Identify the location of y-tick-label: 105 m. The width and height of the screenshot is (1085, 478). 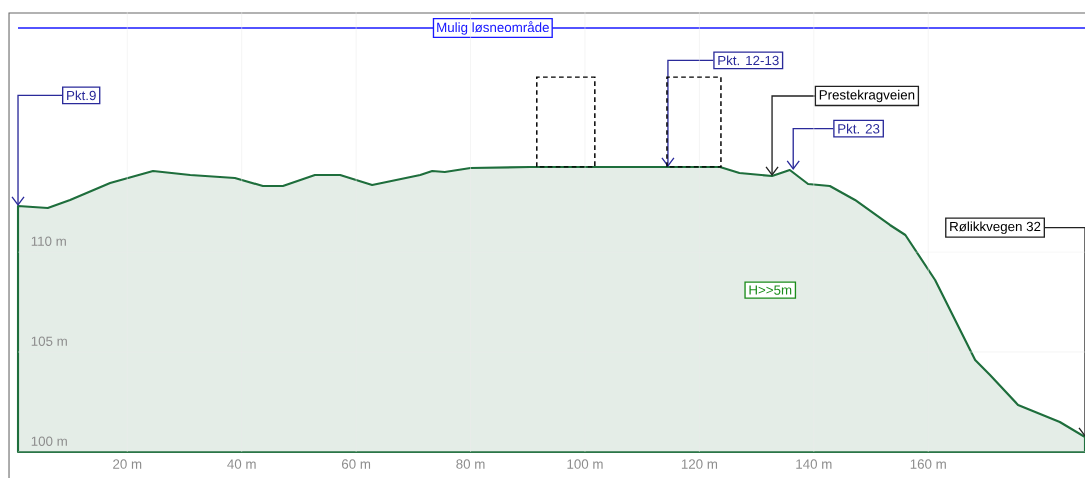
(49, 341).